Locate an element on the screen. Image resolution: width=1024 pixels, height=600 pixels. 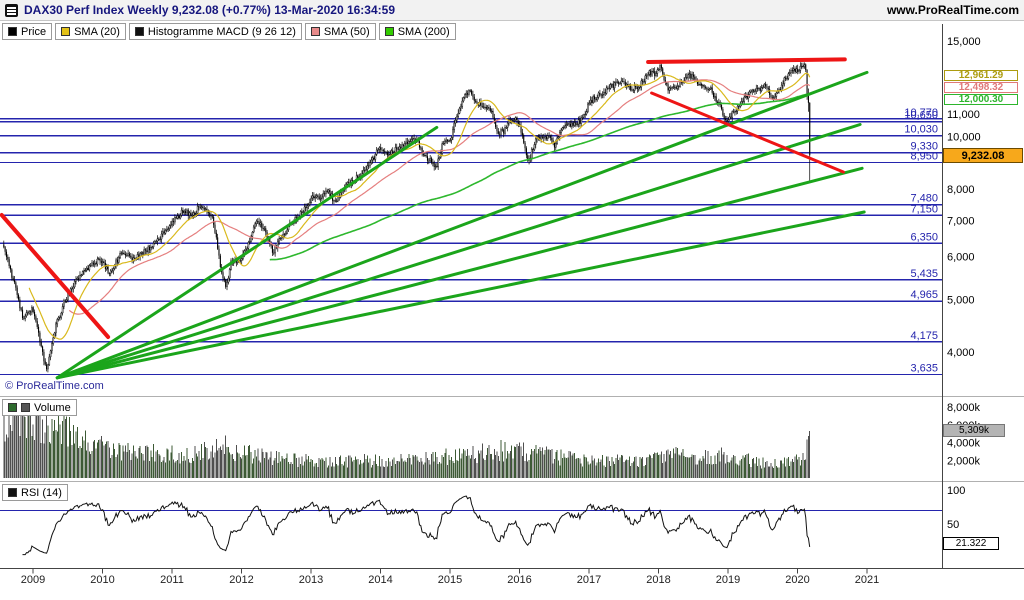
volume-bars-down is located at coordinates (407, 441).